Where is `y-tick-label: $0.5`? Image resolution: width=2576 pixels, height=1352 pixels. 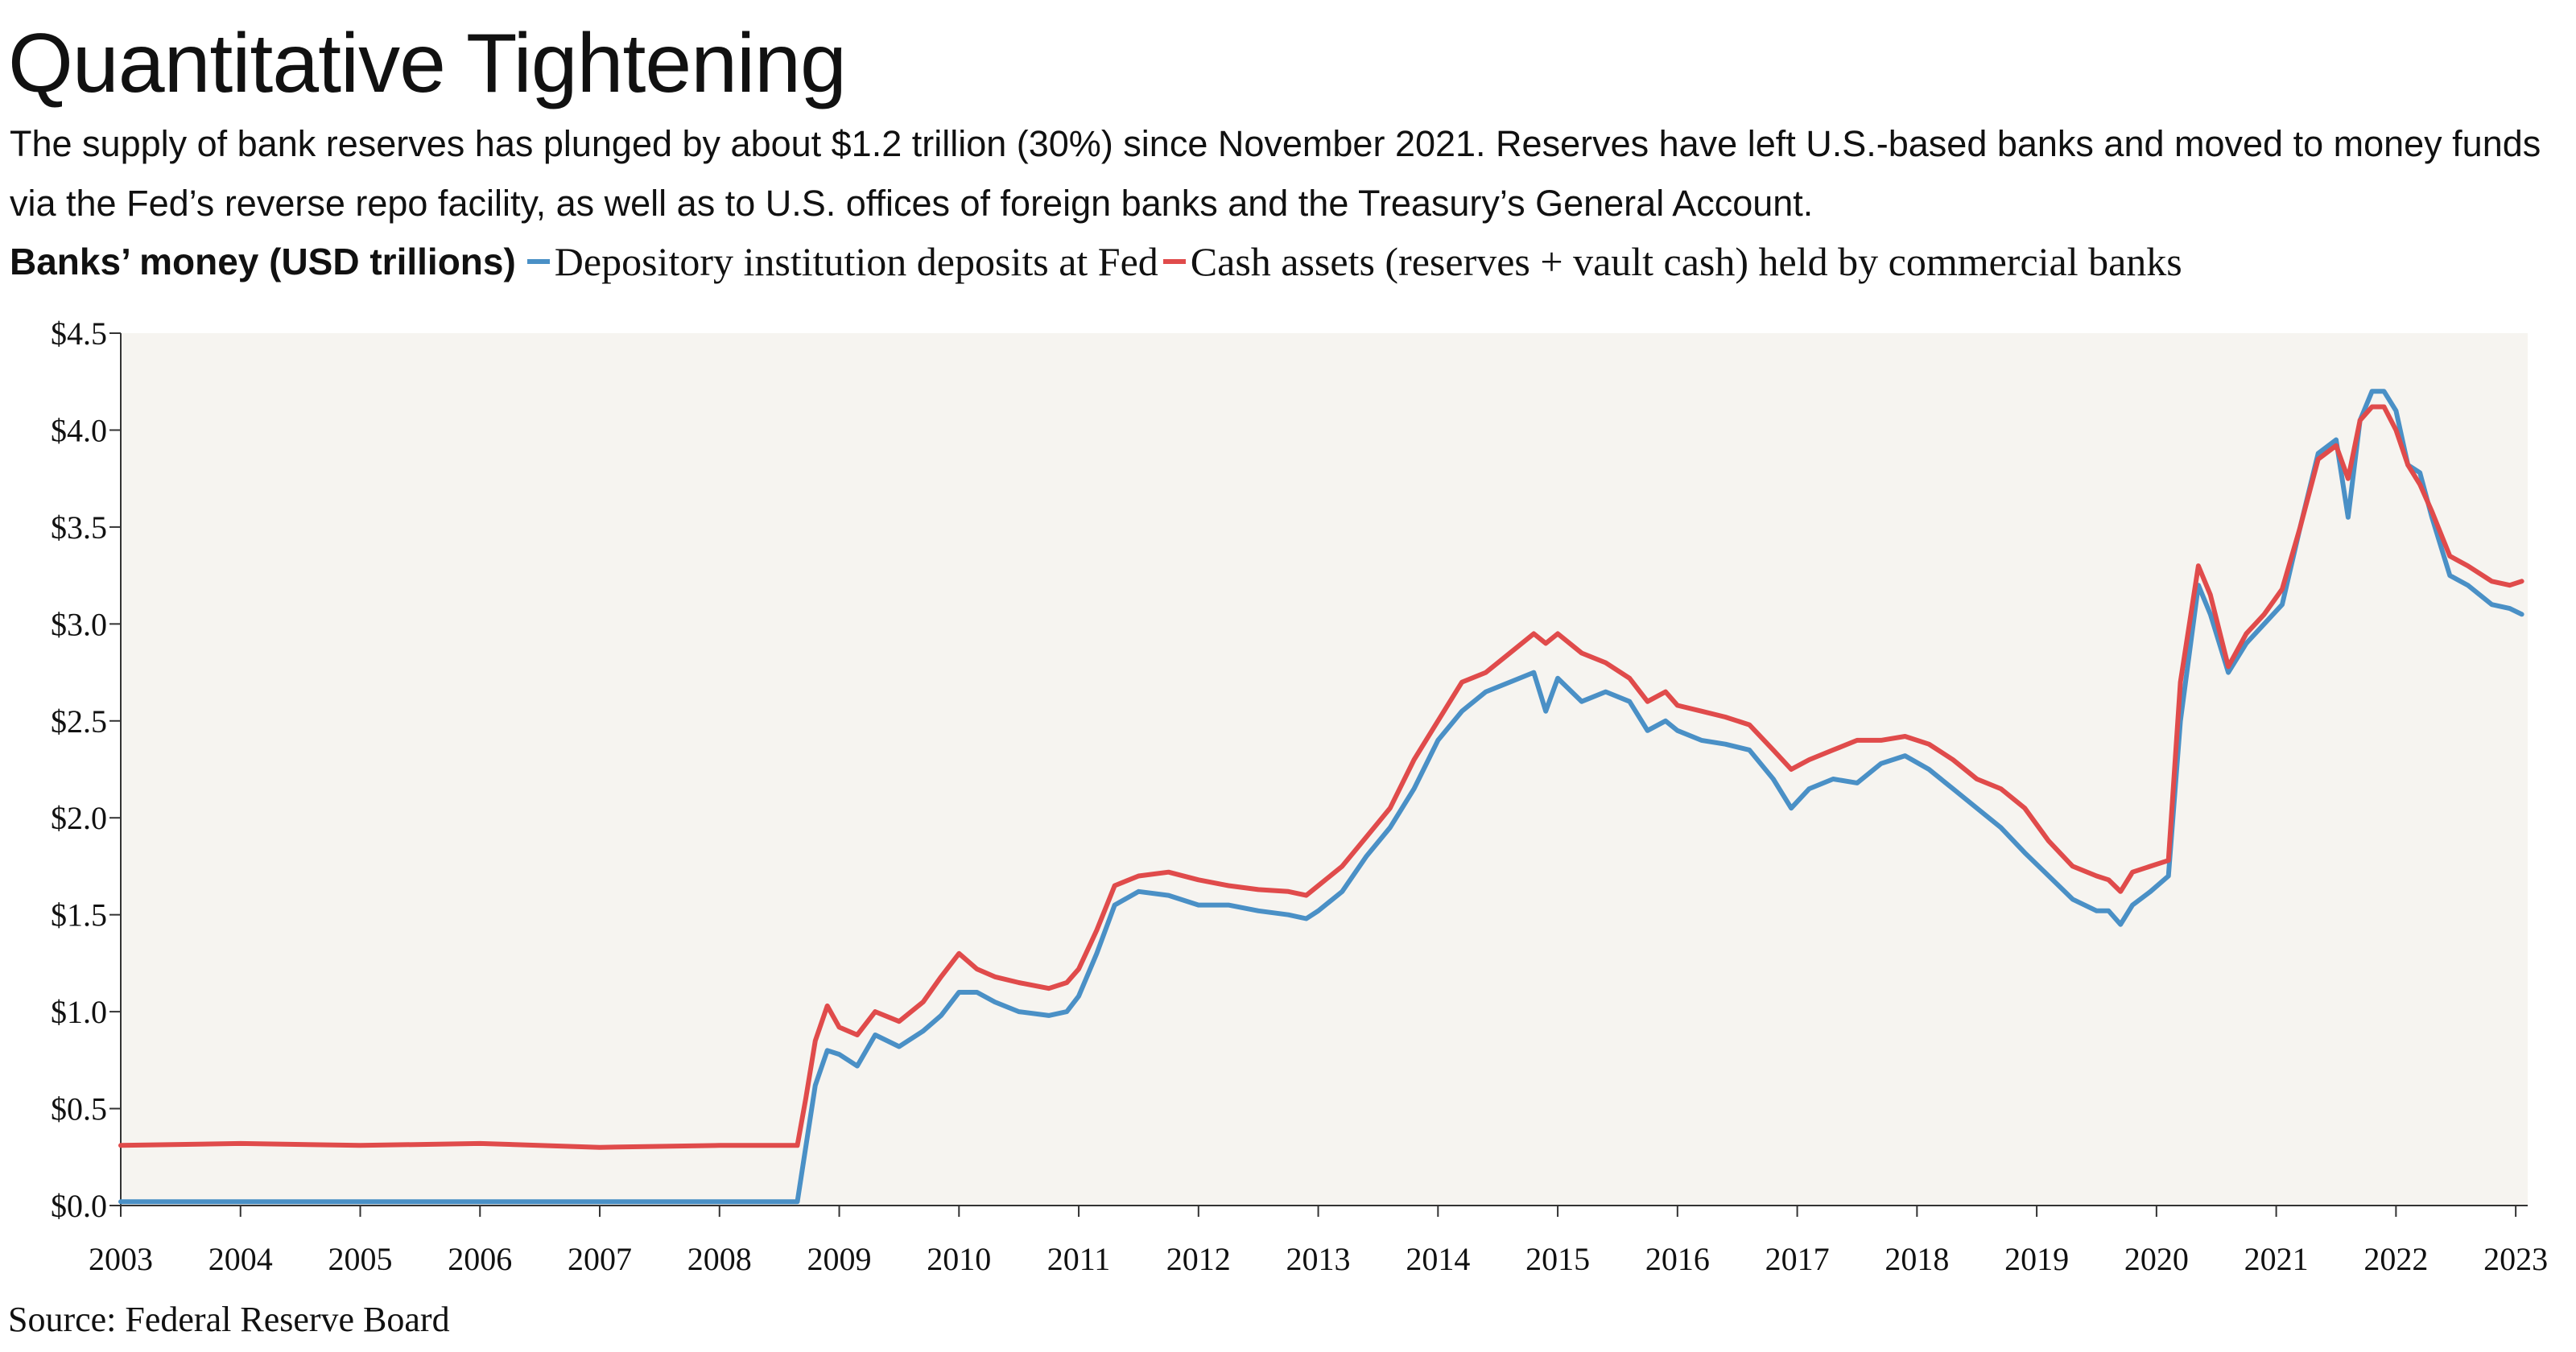
y-tick-label: $0.5 is located at coordinates (79, 1109).